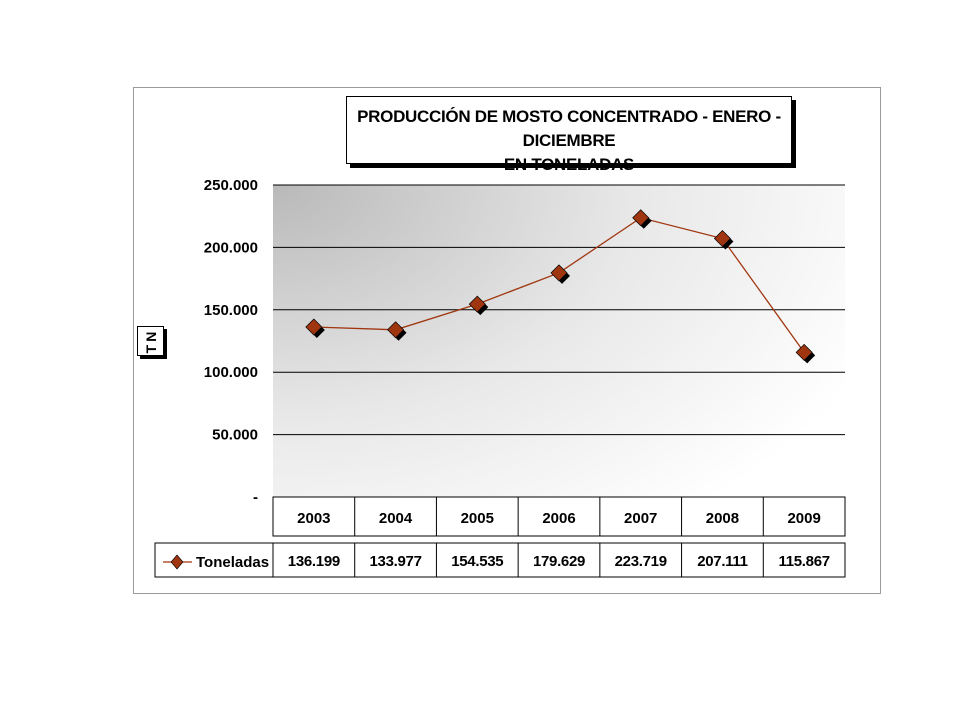 The image size is (960, 720). I want to click on x-category-label: 2005, so click(477, 518).